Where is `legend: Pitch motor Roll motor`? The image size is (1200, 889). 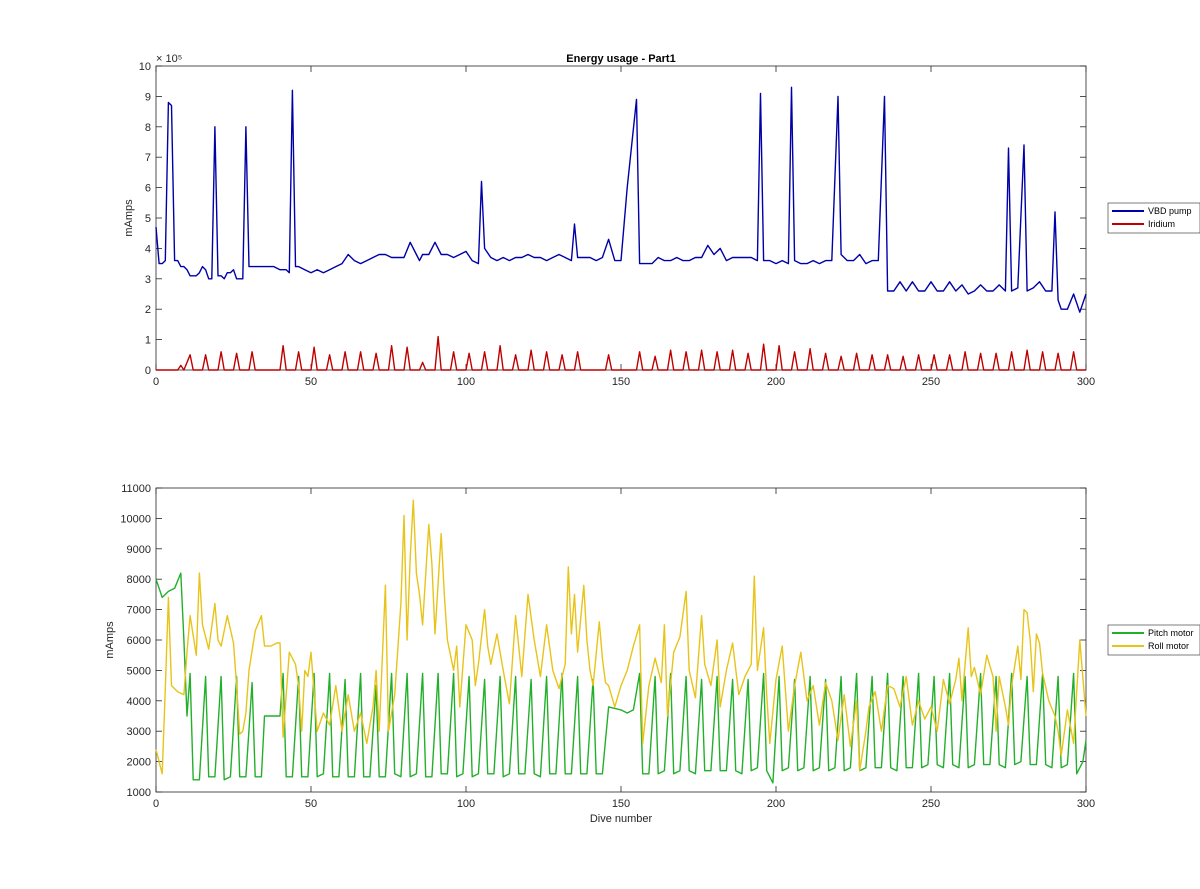
legend: Pitch motor Roll motor is located at coordinates (1153, 640).